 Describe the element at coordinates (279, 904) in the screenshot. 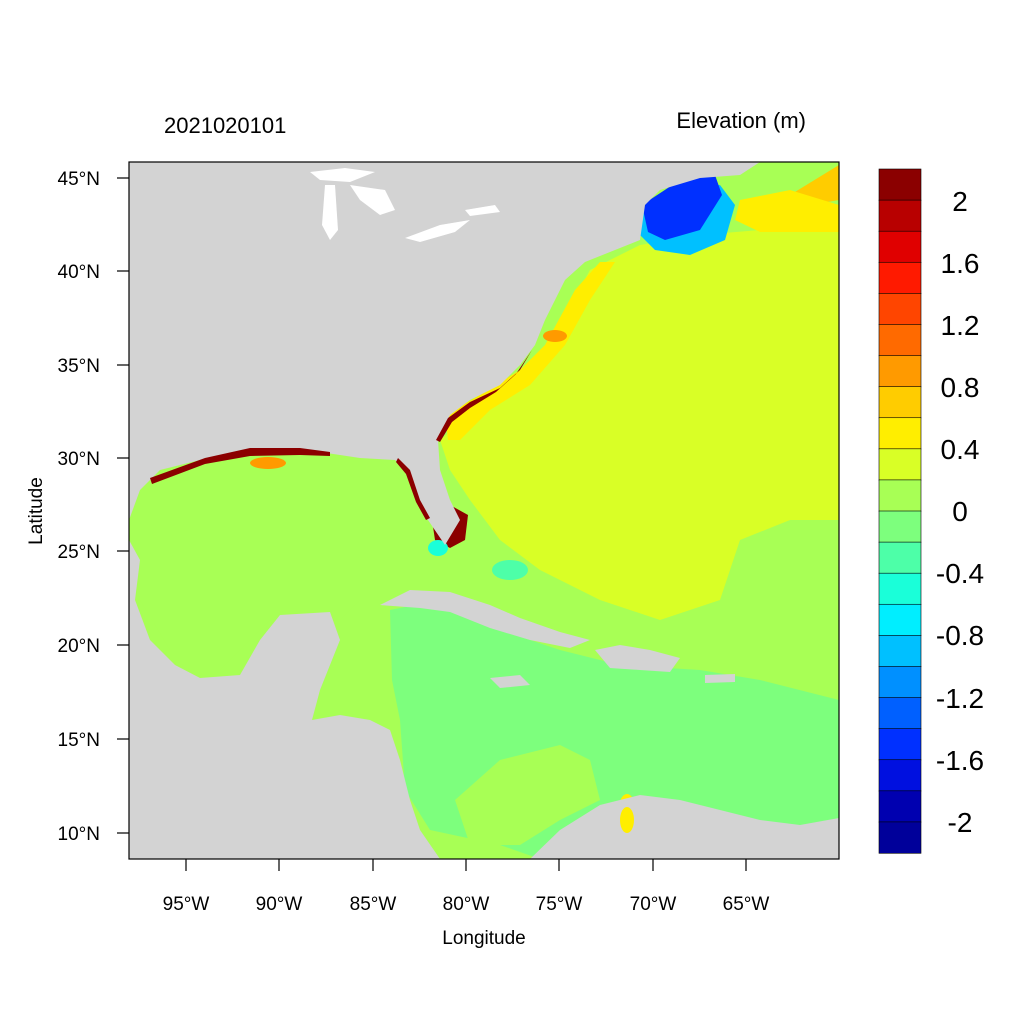

I see `x-tick-label: 90°W` at that location.